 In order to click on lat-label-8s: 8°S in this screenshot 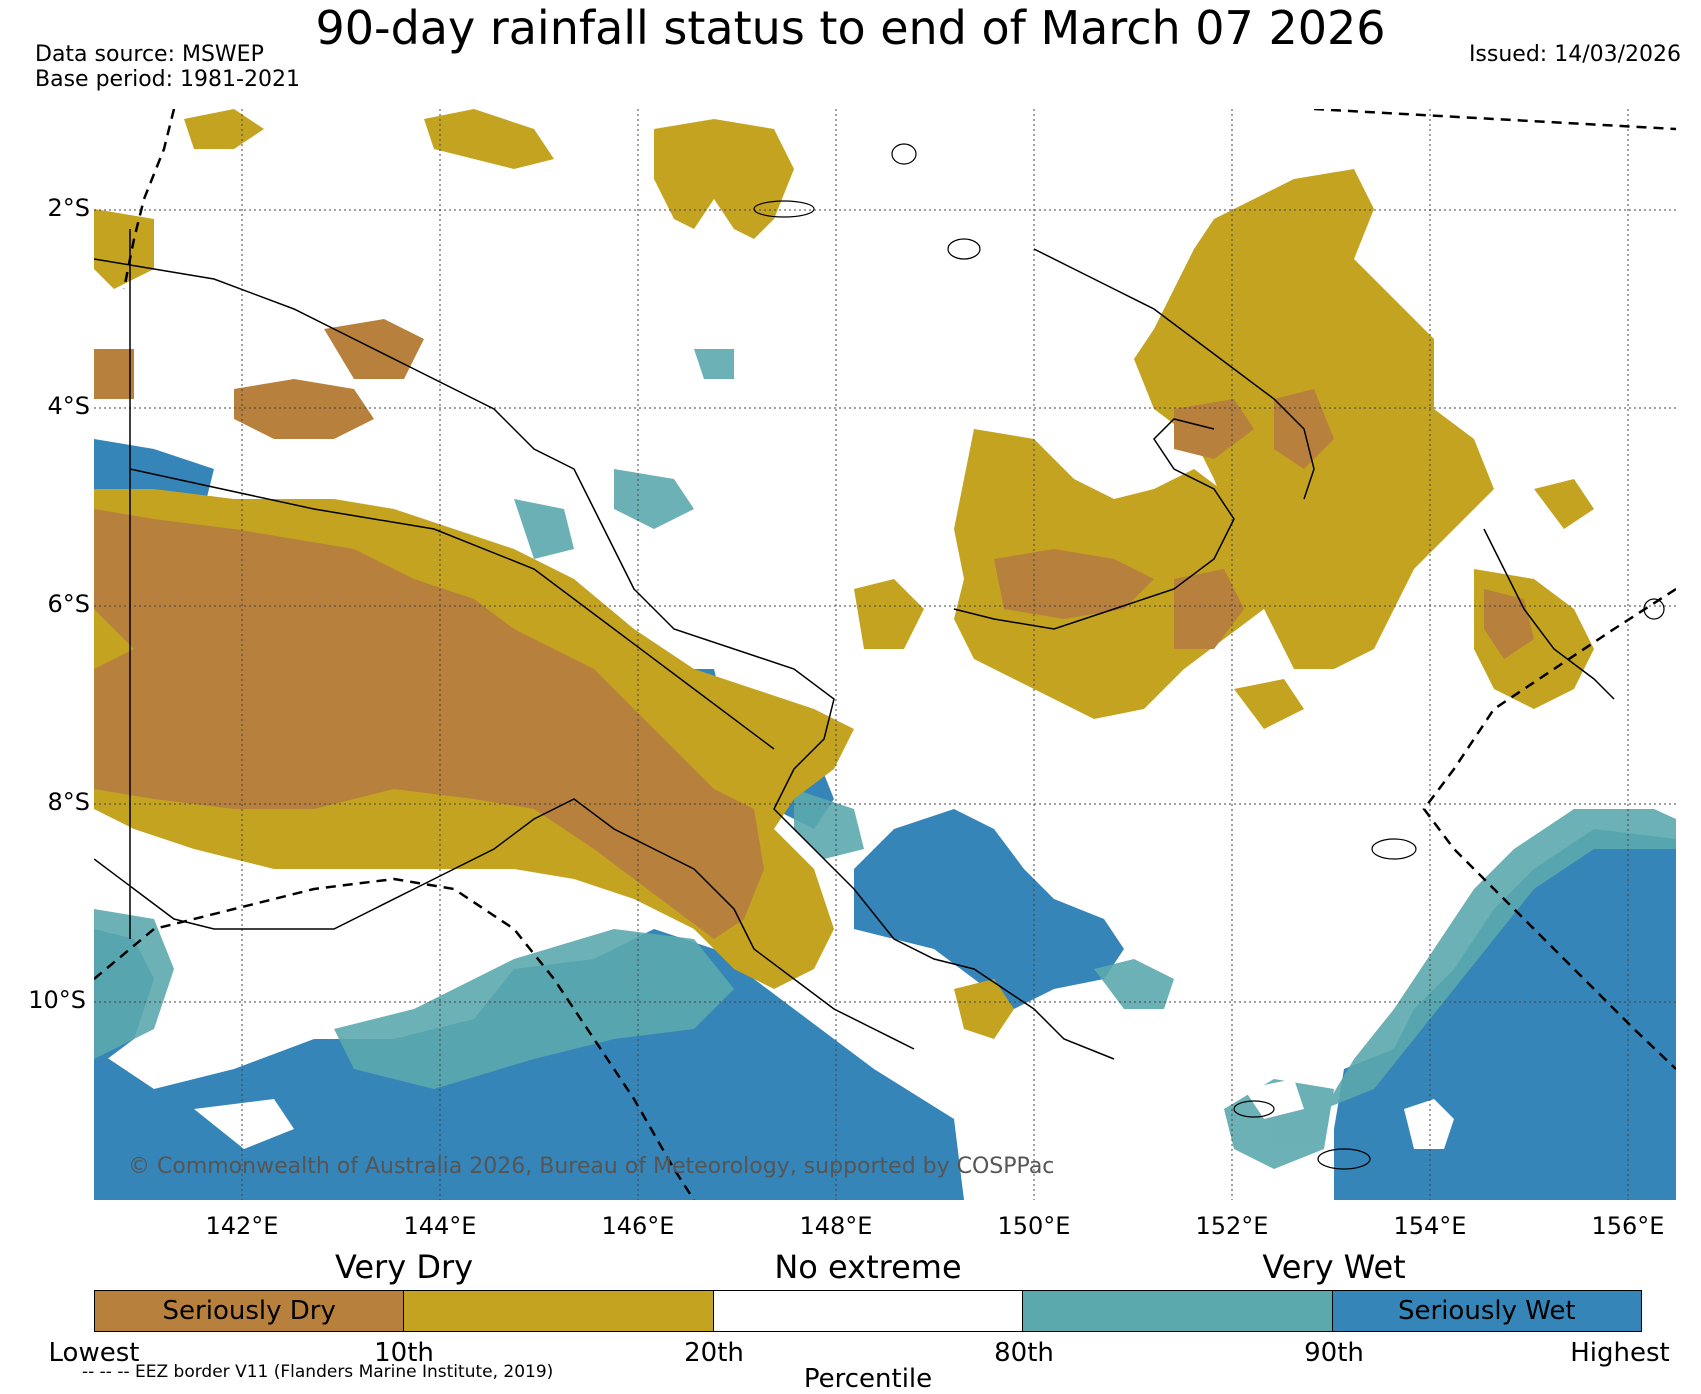, I will do `click(68, 802)`.